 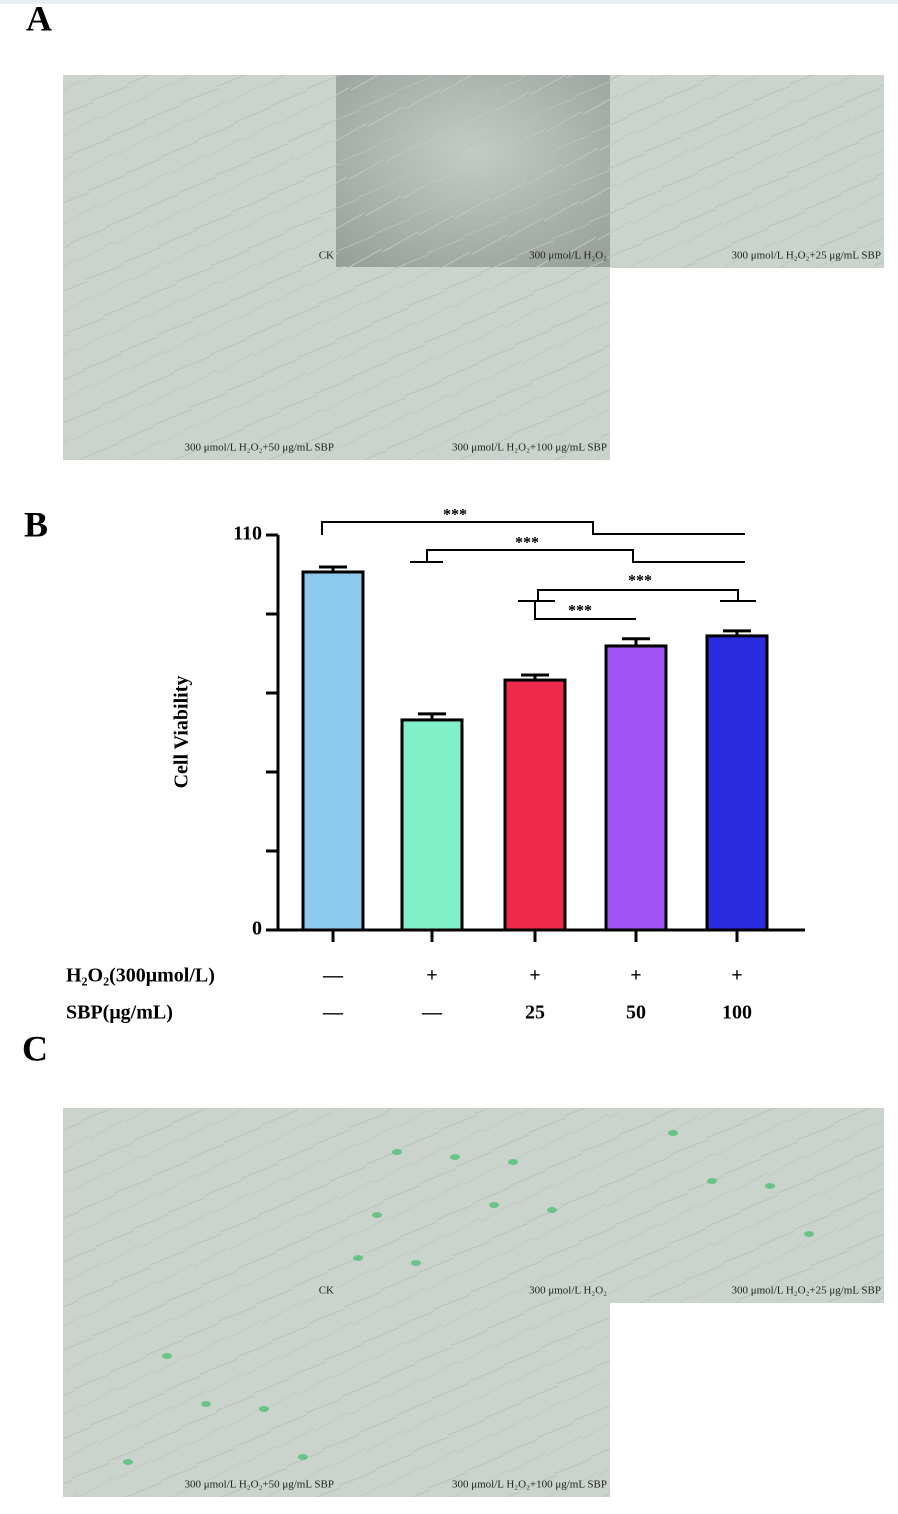 What do you see at coordinates (35, 1048) in the screenshot?
I see `panel-label: C` at bounding box center [35, 1048].